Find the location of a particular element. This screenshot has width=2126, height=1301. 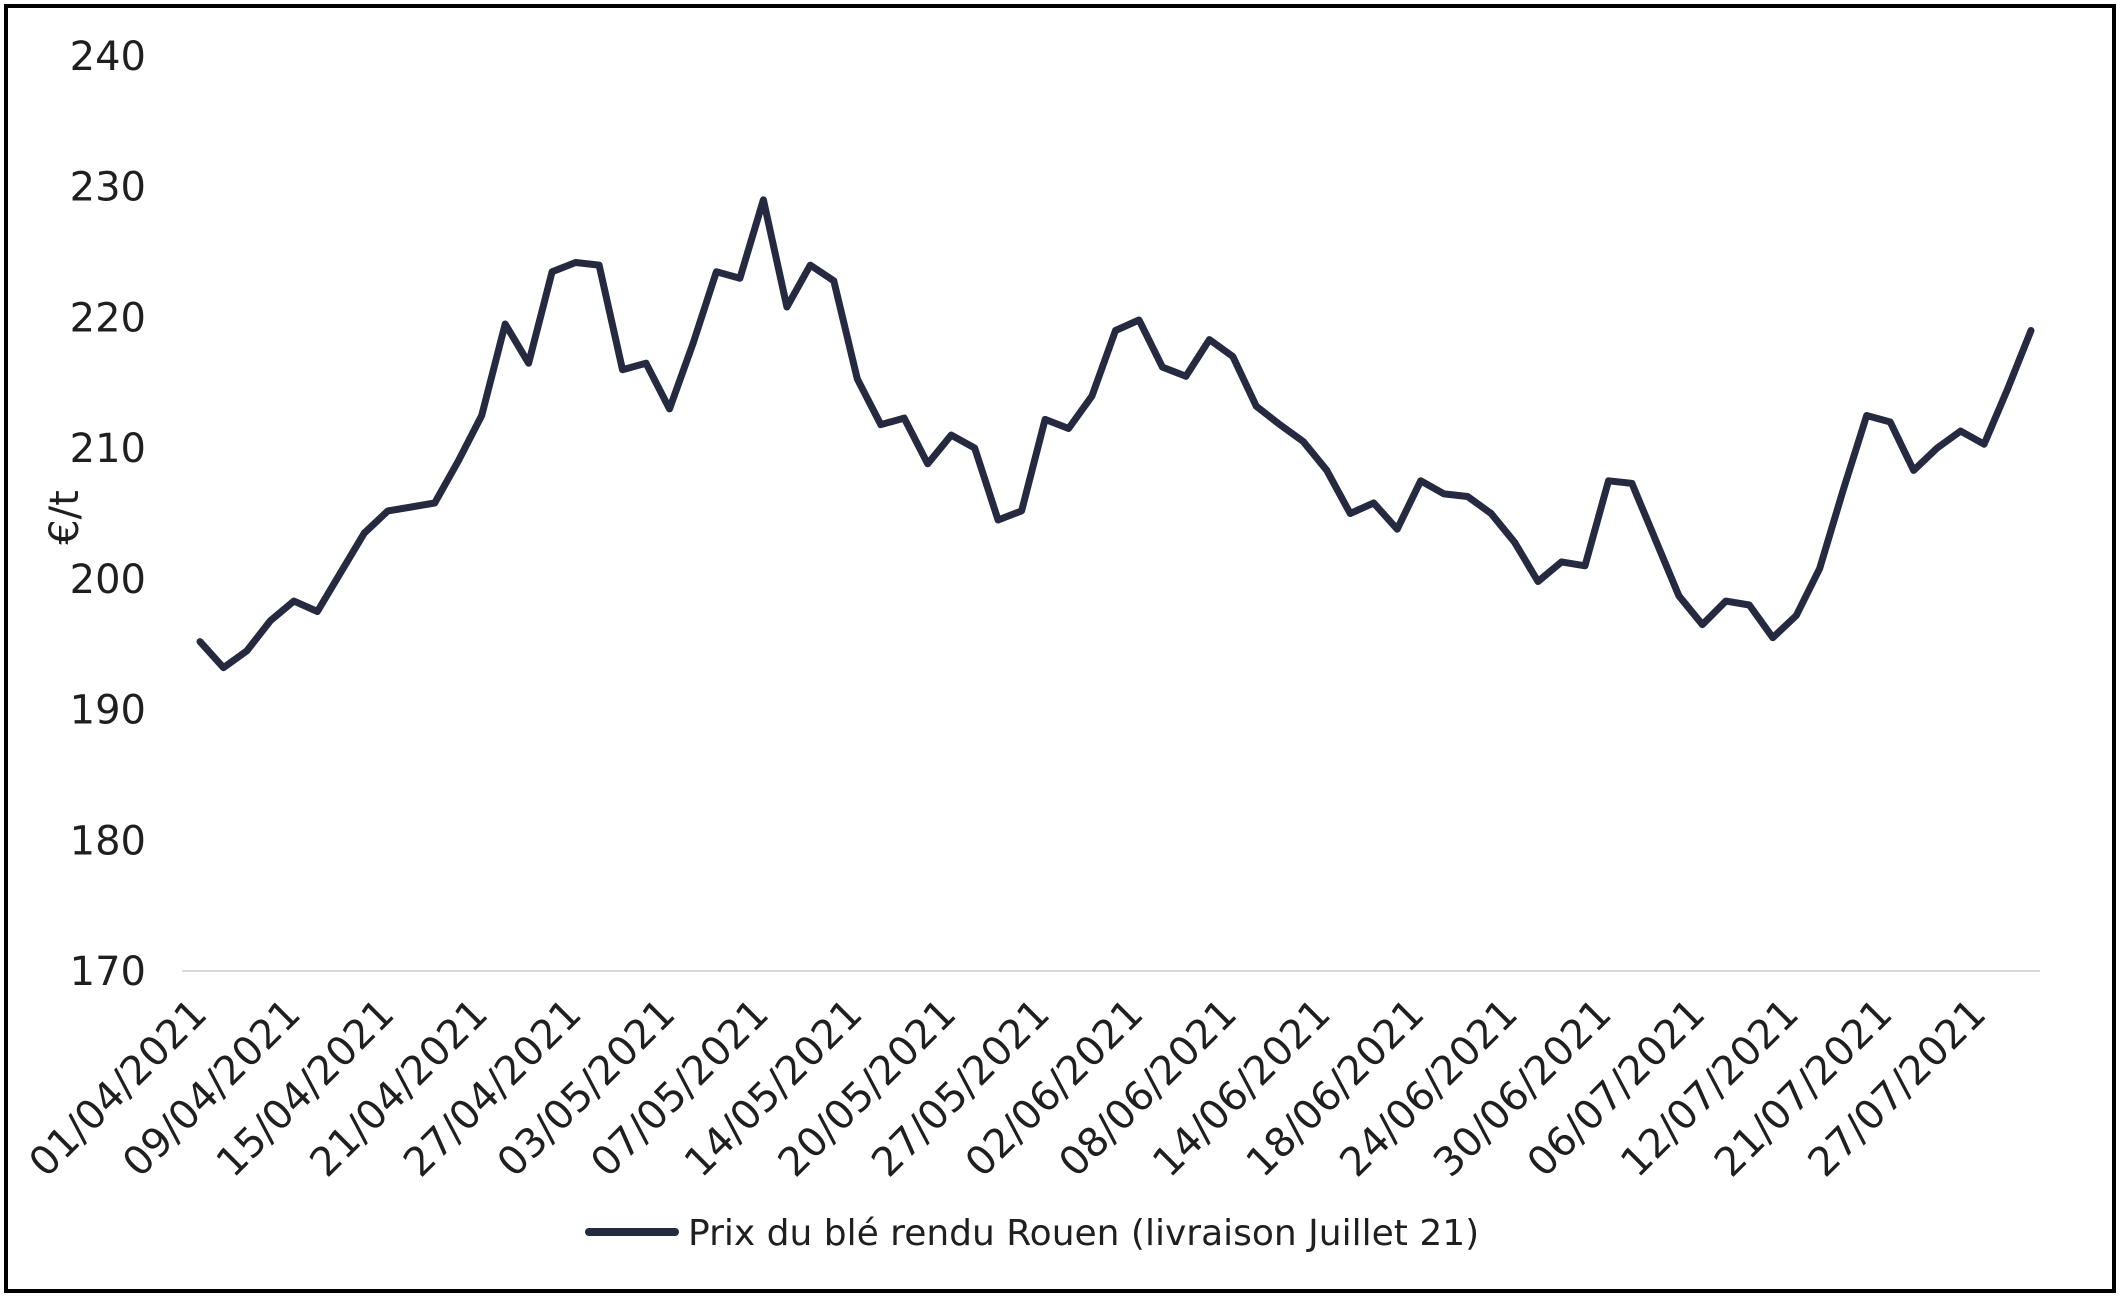

y-tick-label: 190 is located at coordinates (108, 711).